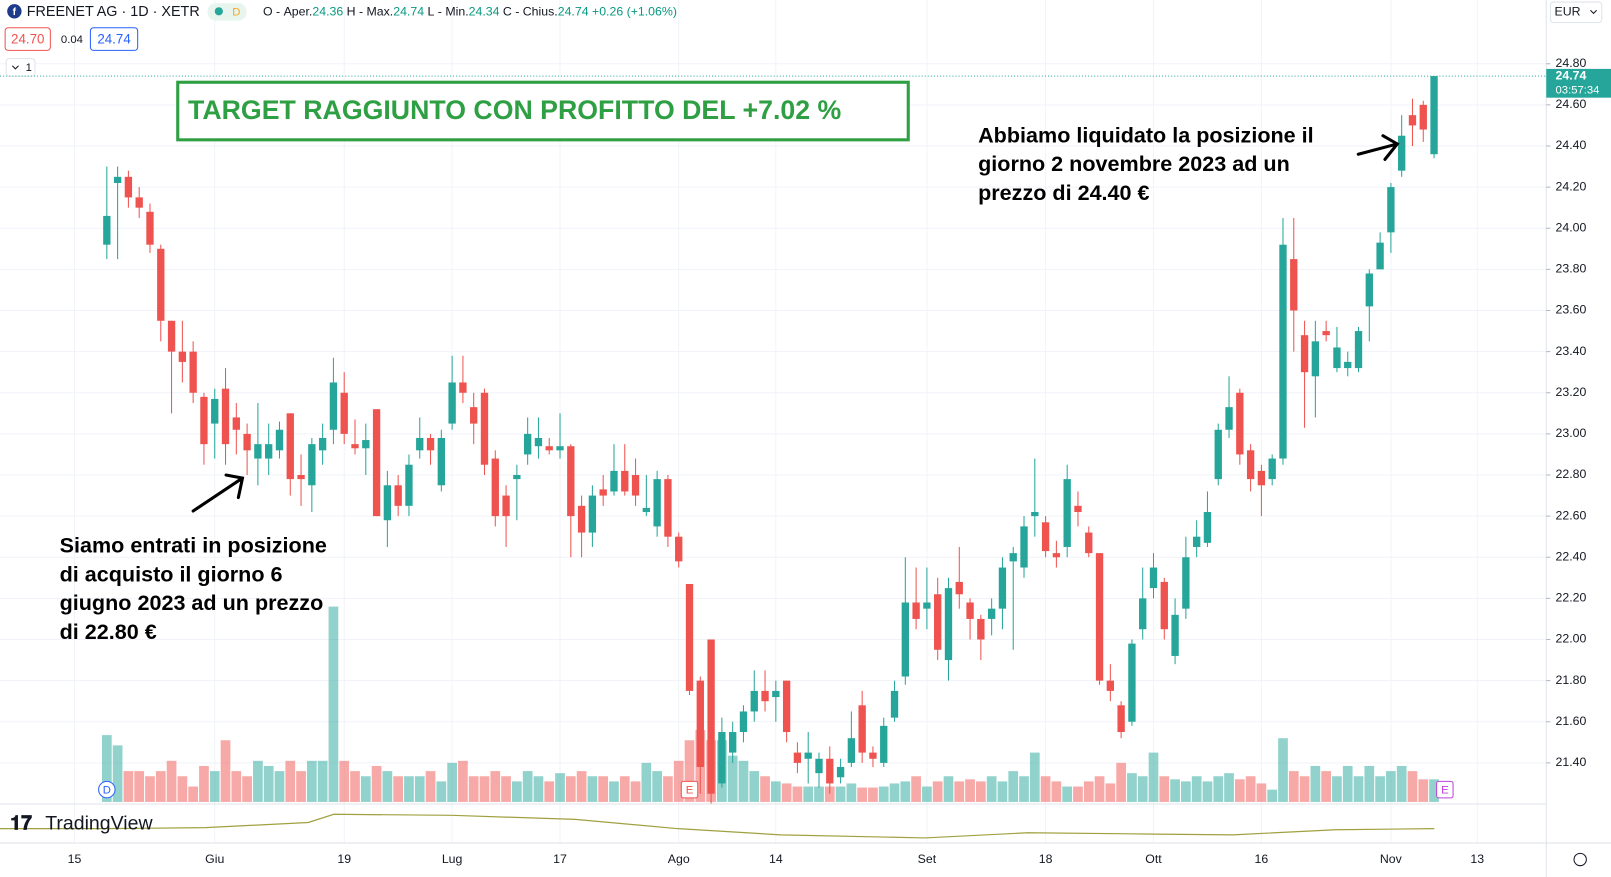 The height and width of the screenshot is (877, 1611). Describe the element at coordinates (1391, 859) in the screenshot. I see `x-tick-label: Nov` at that location.